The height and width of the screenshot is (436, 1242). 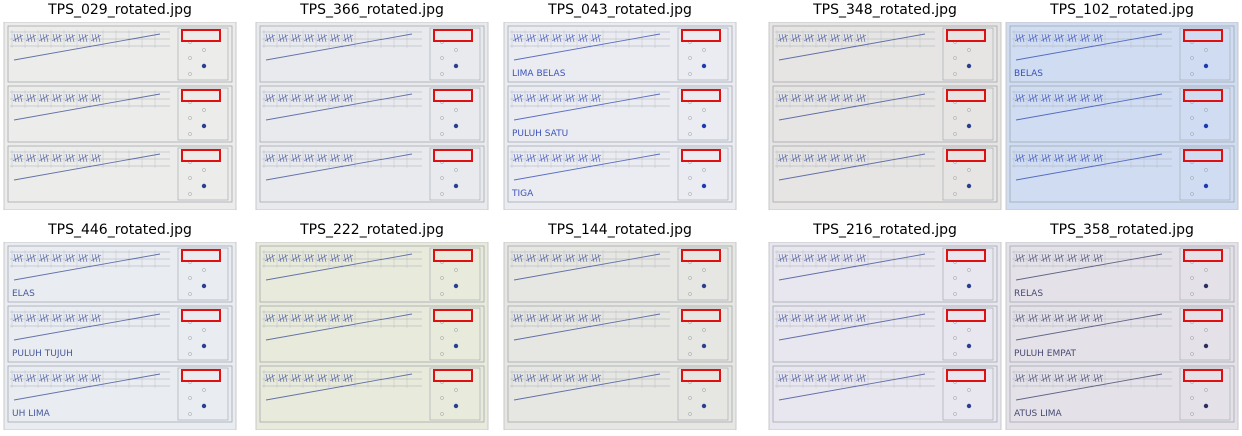 I want to click on panel: TPS_222_rotated.jpg, so click(x=372, y=327).